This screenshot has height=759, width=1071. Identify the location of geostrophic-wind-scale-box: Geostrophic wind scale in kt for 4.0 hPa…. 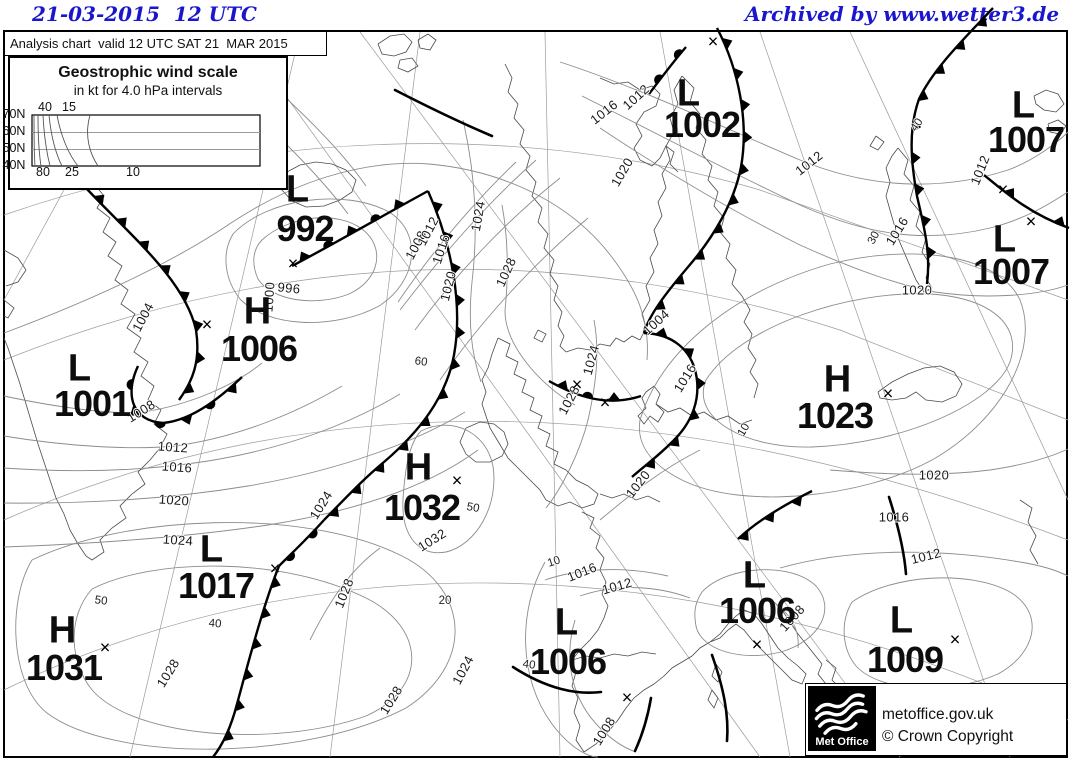
(148, 123).